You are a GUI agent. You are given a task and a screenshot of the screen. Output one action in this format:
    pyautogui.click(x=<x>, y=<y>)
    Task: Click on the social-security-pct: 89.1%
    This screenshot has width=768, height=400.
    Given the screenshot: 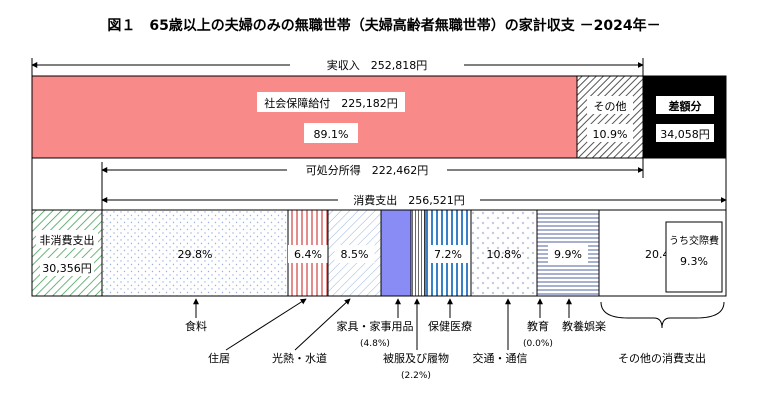 What is the action you would take?
    pyautogui.click(x=331, y=134)
    